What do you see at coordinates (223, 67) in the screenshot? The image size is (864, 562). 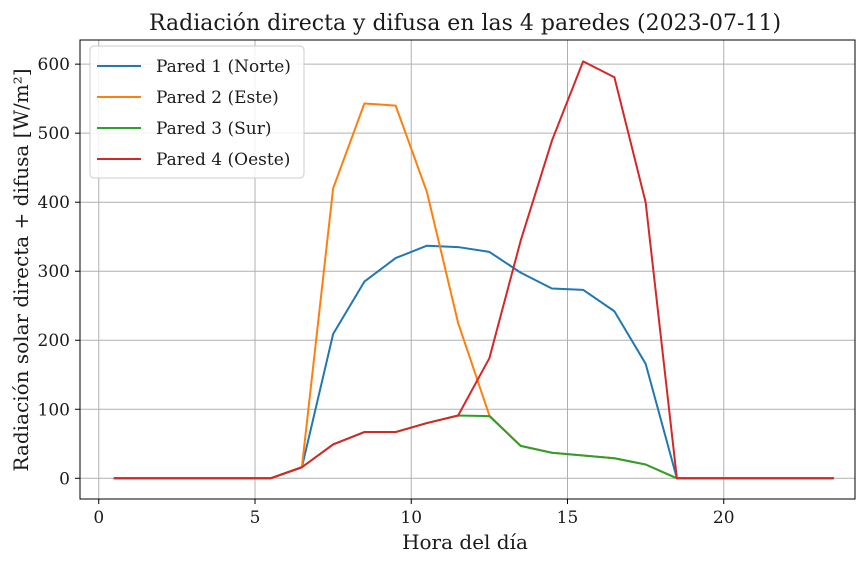 I see `legend-label-pared-1: Pared 1 (Norte)` at bounding box center [223, 67].